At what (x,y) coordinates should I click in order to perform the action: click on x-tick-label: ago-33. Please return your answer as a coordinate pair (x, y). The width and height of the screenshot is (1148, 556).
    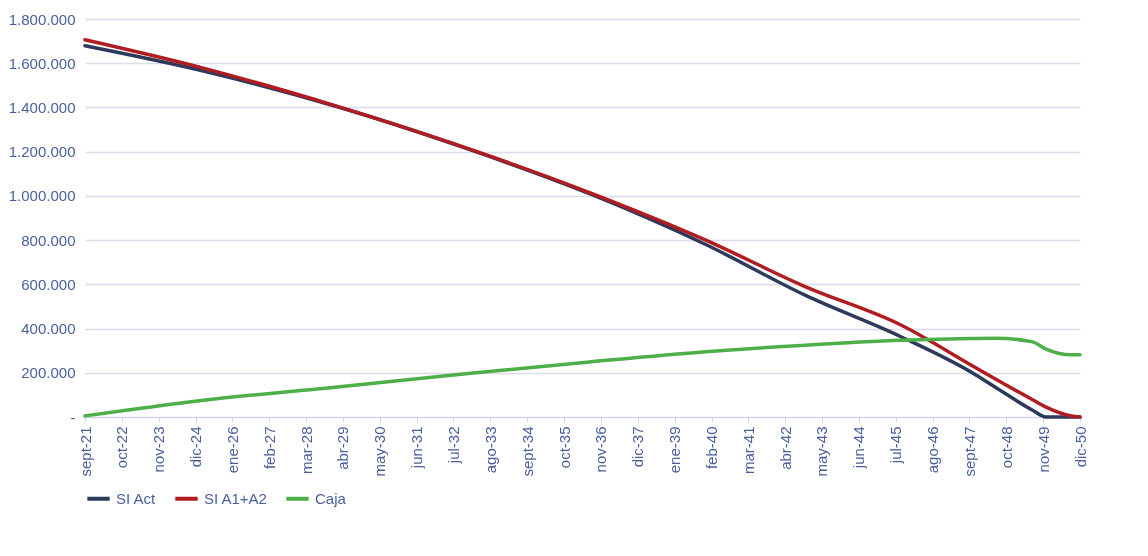
    Looking at the image, I should click on (490, 450).